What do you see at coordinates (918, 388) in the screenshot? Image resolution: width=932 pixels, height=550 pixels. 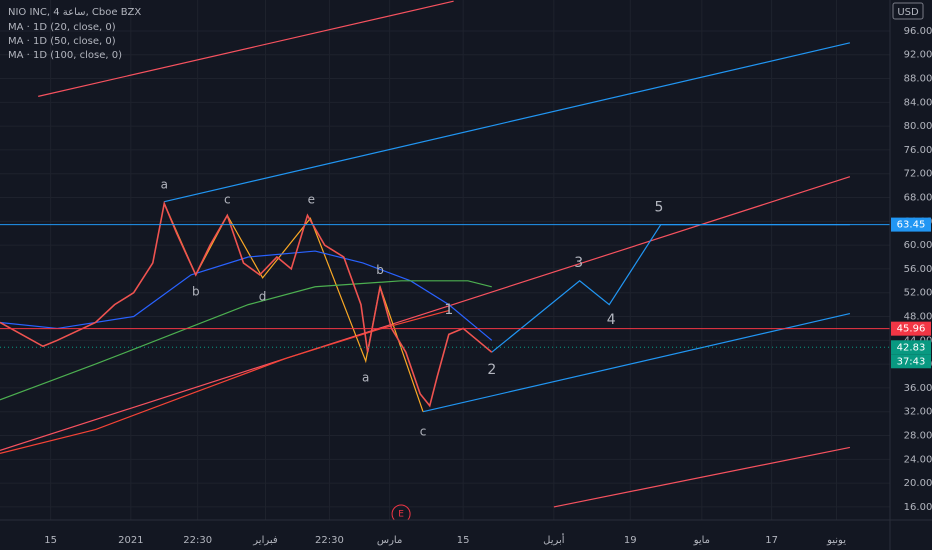 I see `y-tick-label: 36.00` at bounding box center [918, 388].